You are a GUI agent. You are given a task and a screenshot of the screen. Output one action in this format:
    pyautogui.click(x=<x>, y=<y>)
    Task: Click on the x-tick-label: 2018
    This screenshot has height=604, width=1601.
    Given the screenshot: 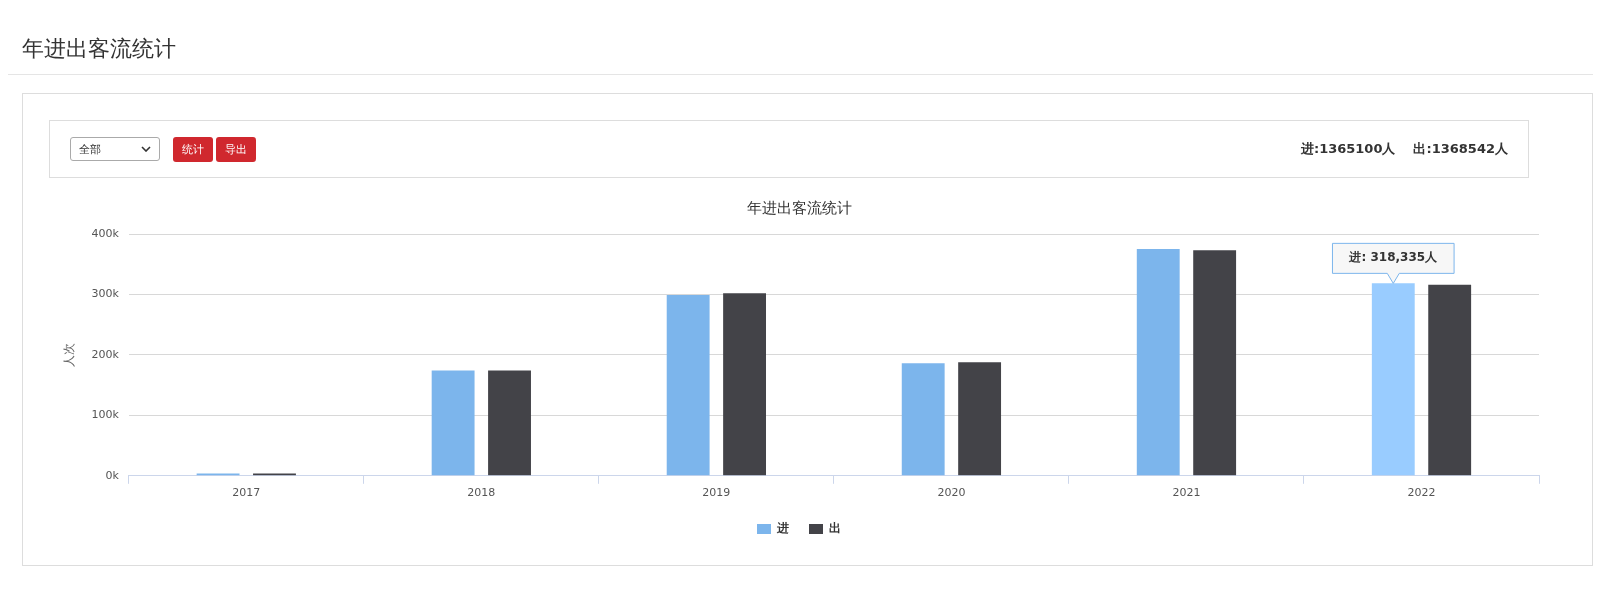 What is the action you would take?
    pyautogui.click(x=481, y=493)
    